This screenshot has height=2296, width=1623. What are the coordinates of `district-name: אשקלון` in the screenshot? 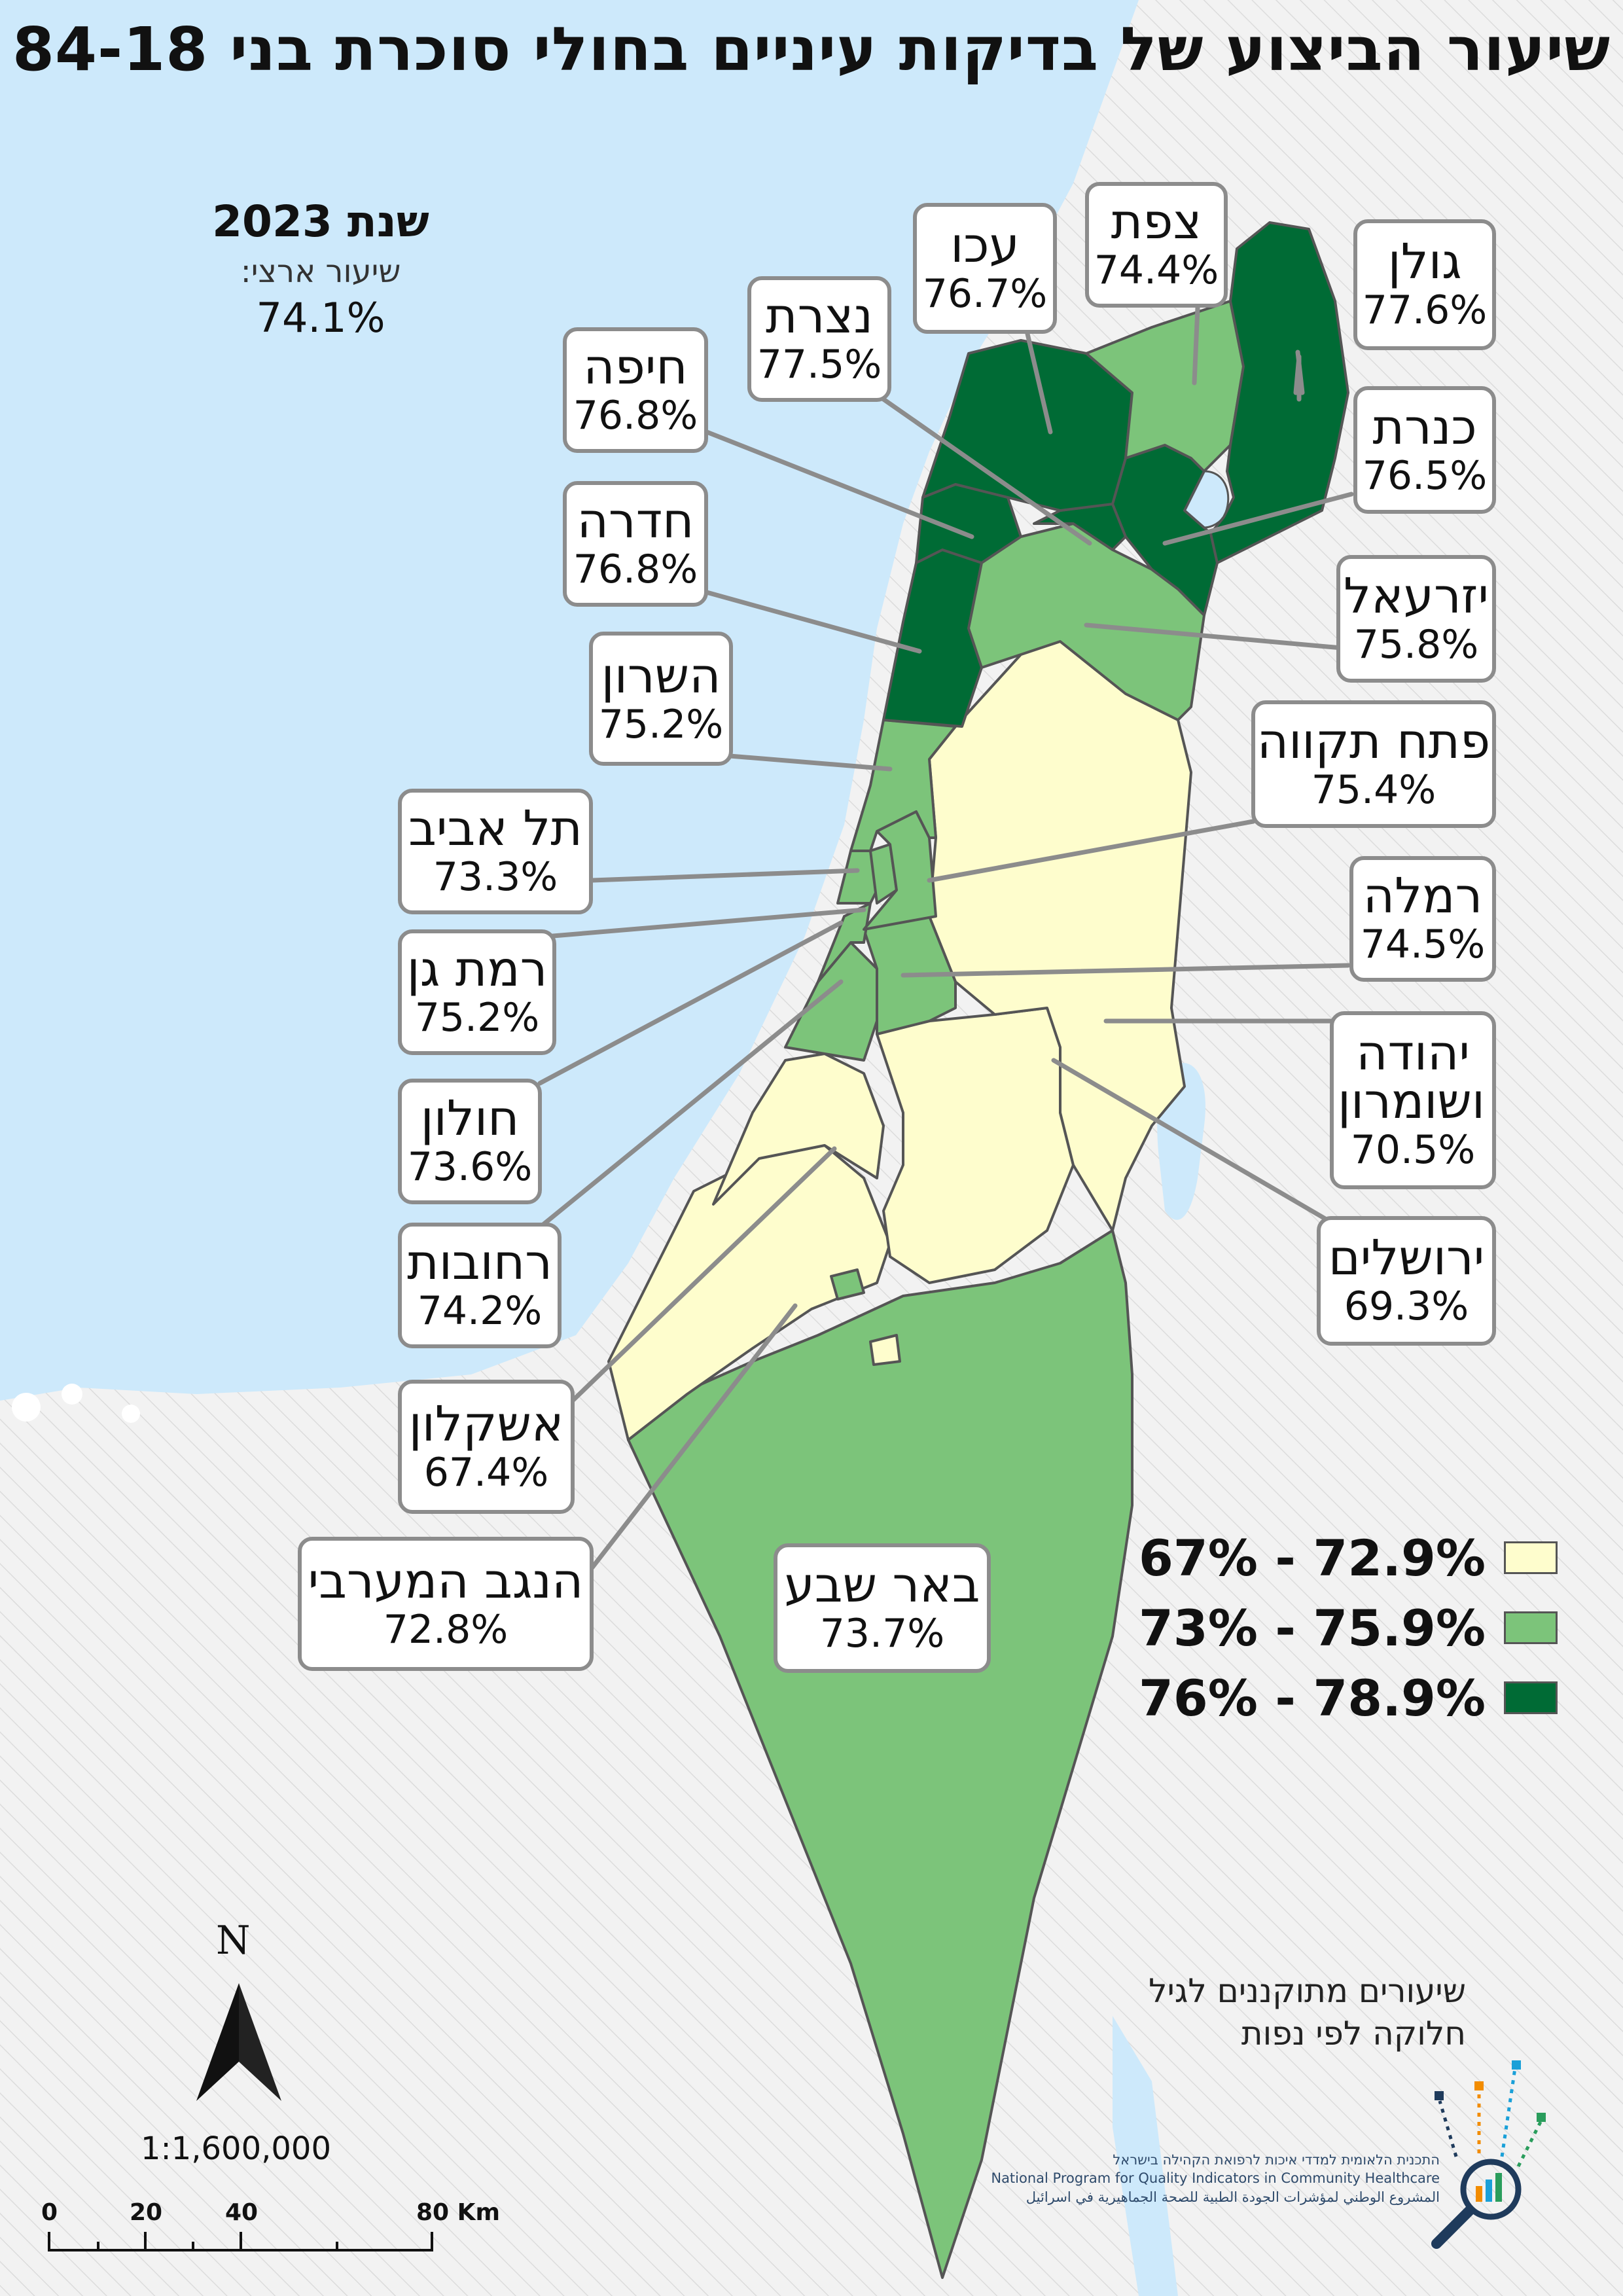 It's located at (486, 1423).